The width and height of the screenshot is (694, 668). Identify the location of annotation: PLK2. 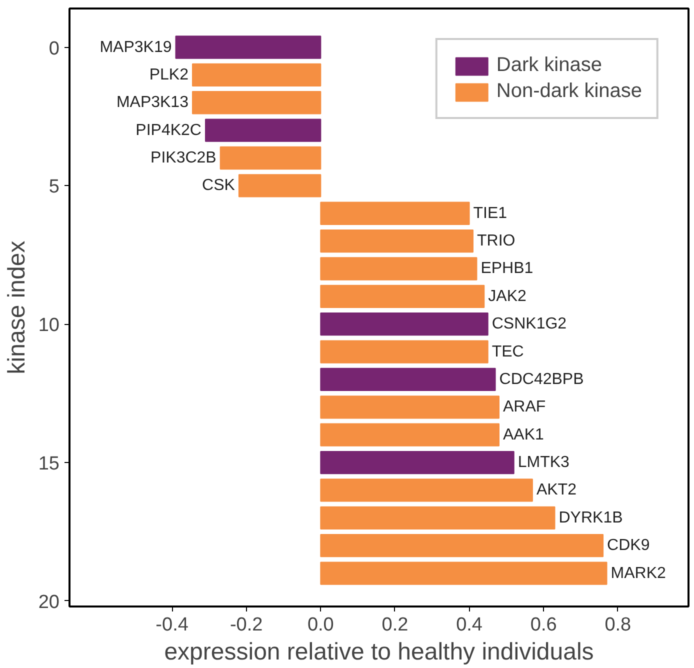
(169, 75).